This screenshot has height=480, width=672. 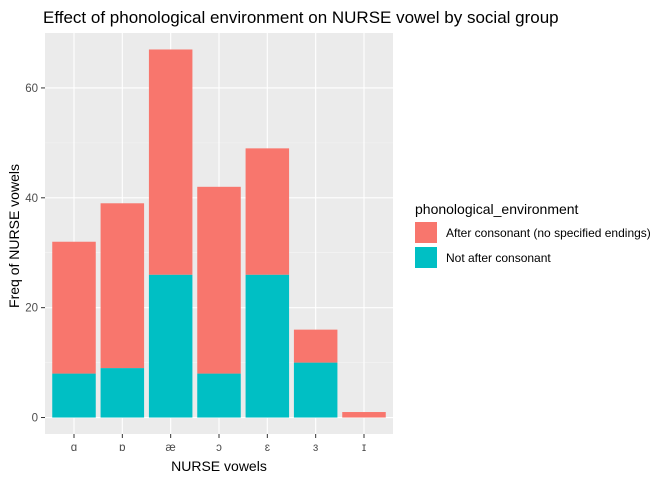 I want to click on x-tick-label: ɔ, so click(x=219, y=448).